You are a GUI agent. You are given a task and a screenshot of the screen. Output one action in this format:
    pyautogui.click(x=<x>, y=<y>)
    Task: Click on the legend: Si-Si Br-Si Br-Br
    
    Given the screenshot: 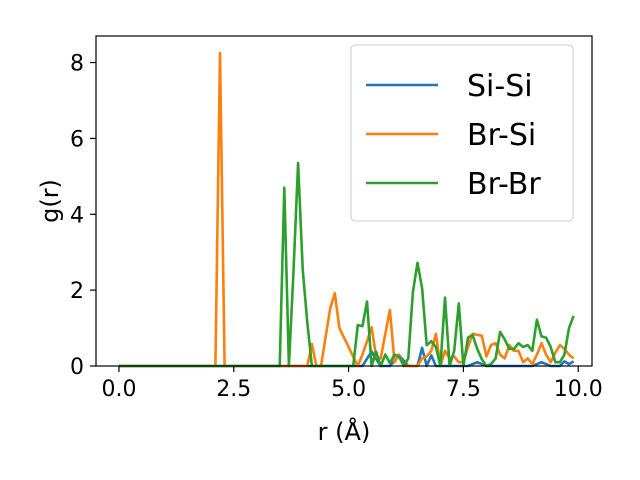 What is the action you would take?
    pyautogui.click(x=462, y=133)
    